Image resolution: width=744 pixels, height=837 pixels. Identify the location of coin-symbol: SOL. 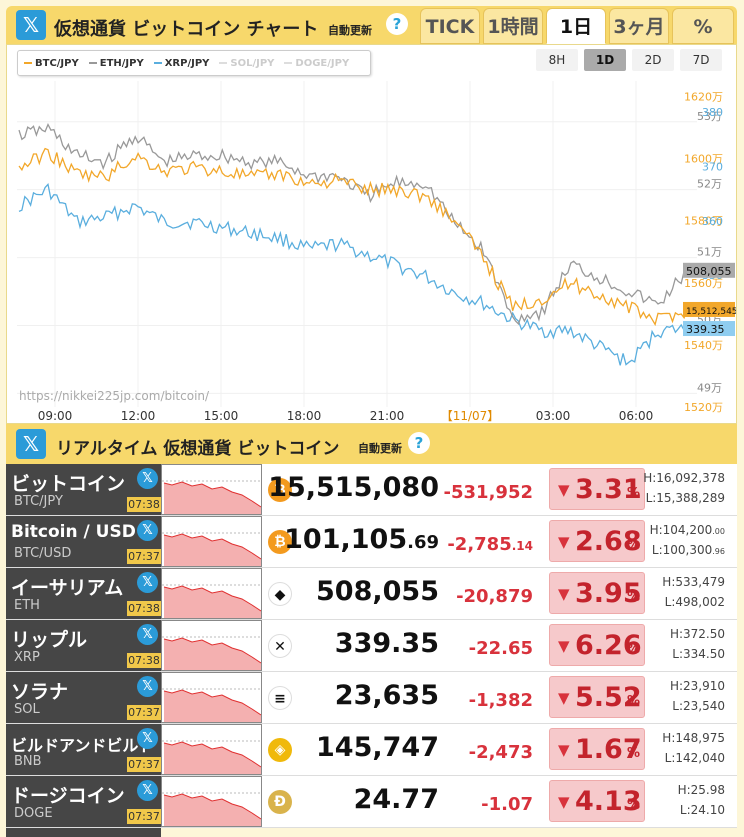
(27, 709).